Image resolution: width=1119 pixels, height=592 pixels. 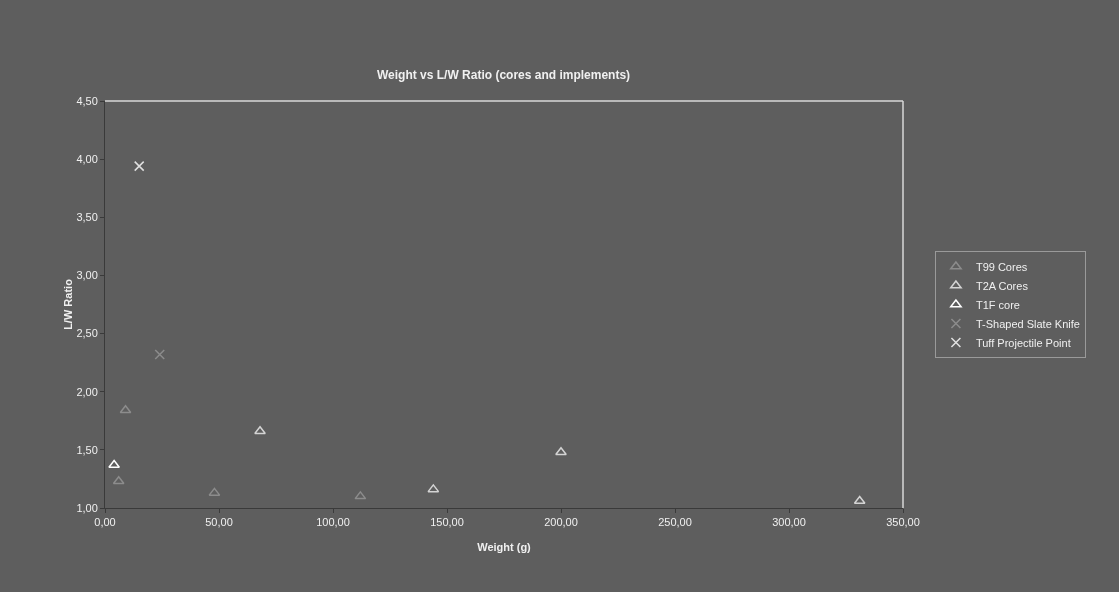 What do you see at coordinates (219, 522) in the screenshot?
I see `x-tick-label: 50,00` at bounding box center [219, 522].